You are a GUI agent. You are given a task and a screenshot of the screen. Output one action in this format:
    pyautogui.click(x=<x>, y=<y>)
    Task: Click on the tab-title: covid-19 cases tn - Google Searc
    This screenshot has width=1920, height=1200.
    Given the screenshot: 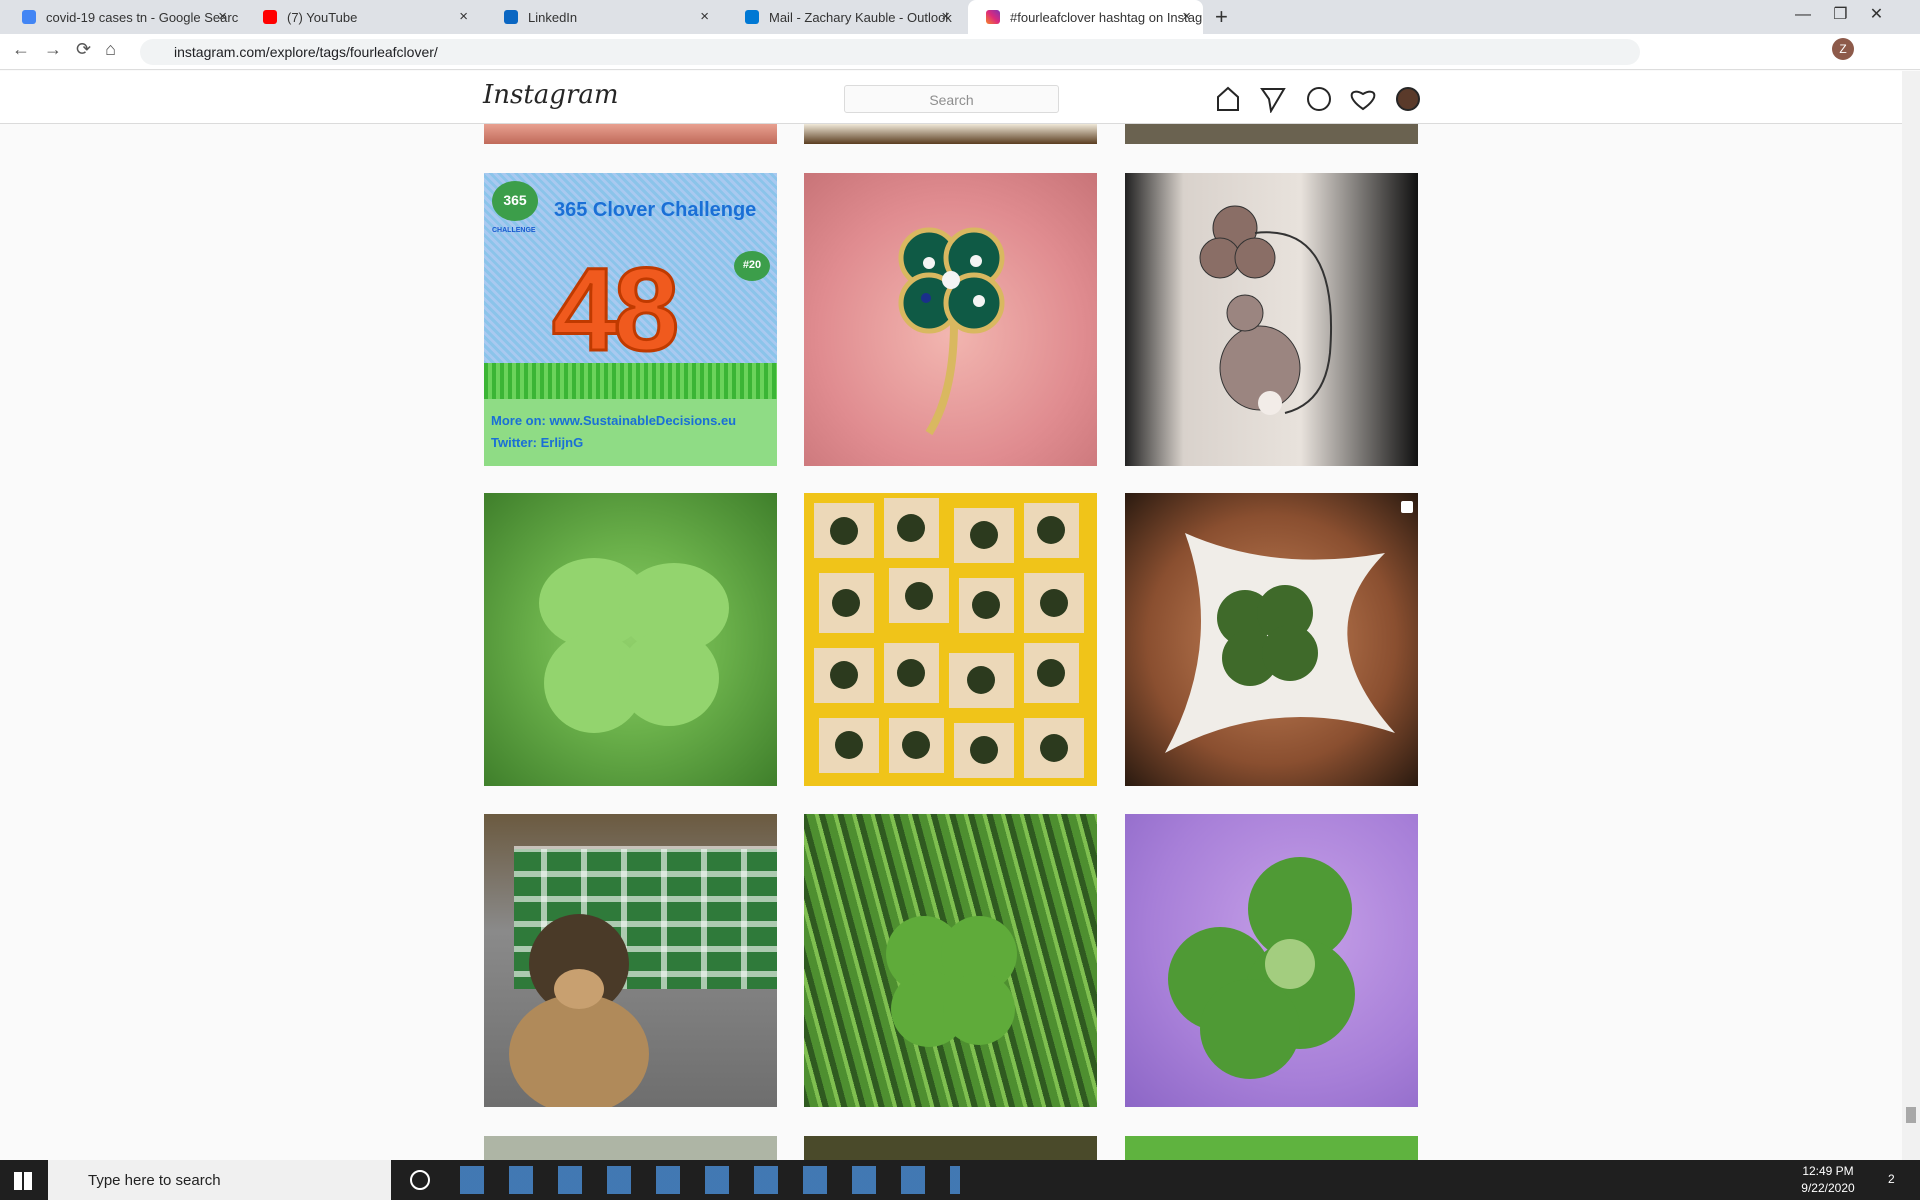 What is the action you would take?
    pyautogui.click(x=142, y=17)
    